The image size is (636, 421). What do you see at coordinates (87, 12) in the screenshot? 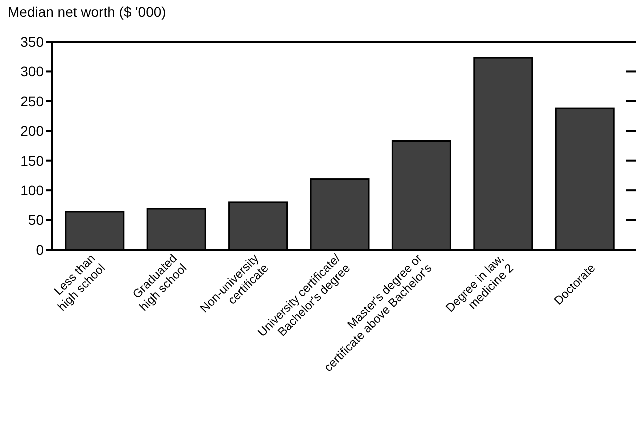
I see `chart-title: Median net worth ($ '000)` at bounding box center [87, 12].